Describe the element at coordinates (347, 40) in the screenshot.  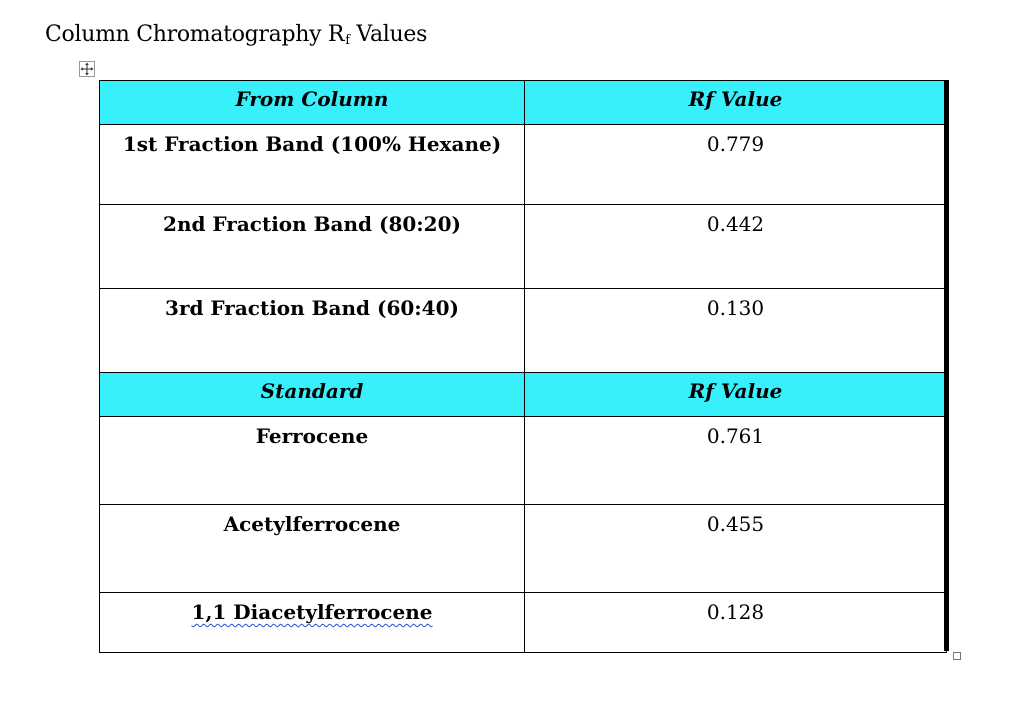
I see `title-subscript: f` at that location.